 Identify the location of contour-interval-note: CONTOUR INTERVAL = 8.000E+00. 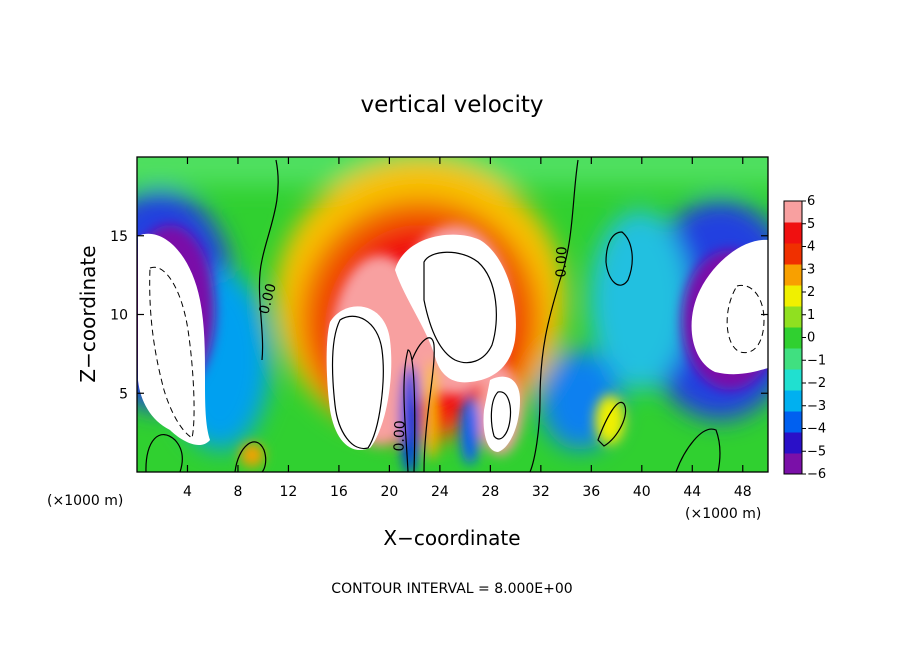
(451, 589).